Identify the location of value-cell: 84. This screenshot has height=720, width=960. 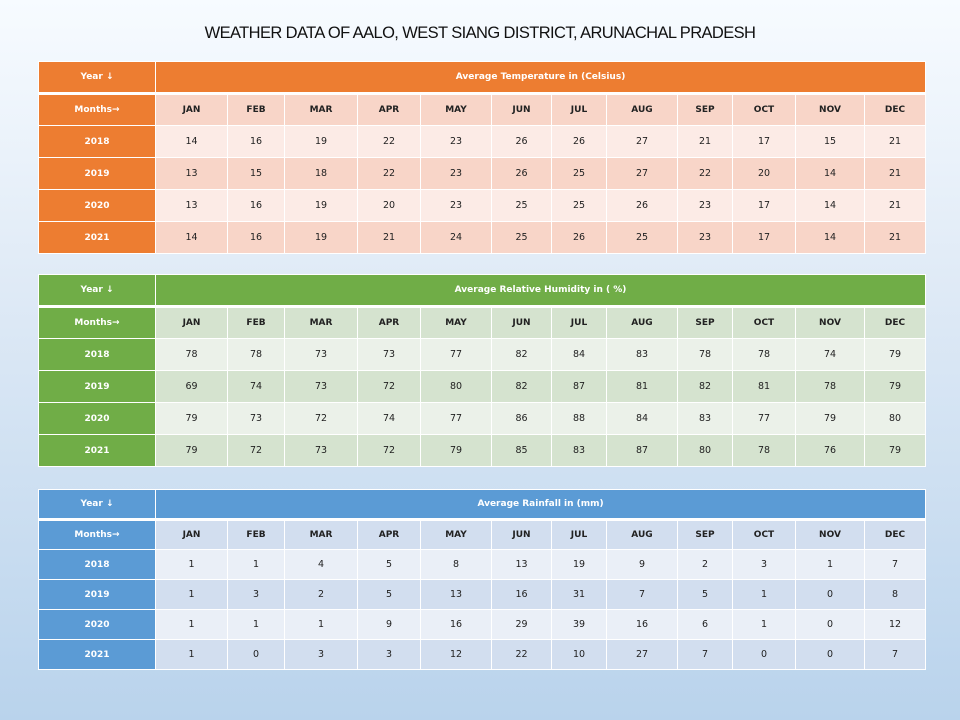
(642, 418).